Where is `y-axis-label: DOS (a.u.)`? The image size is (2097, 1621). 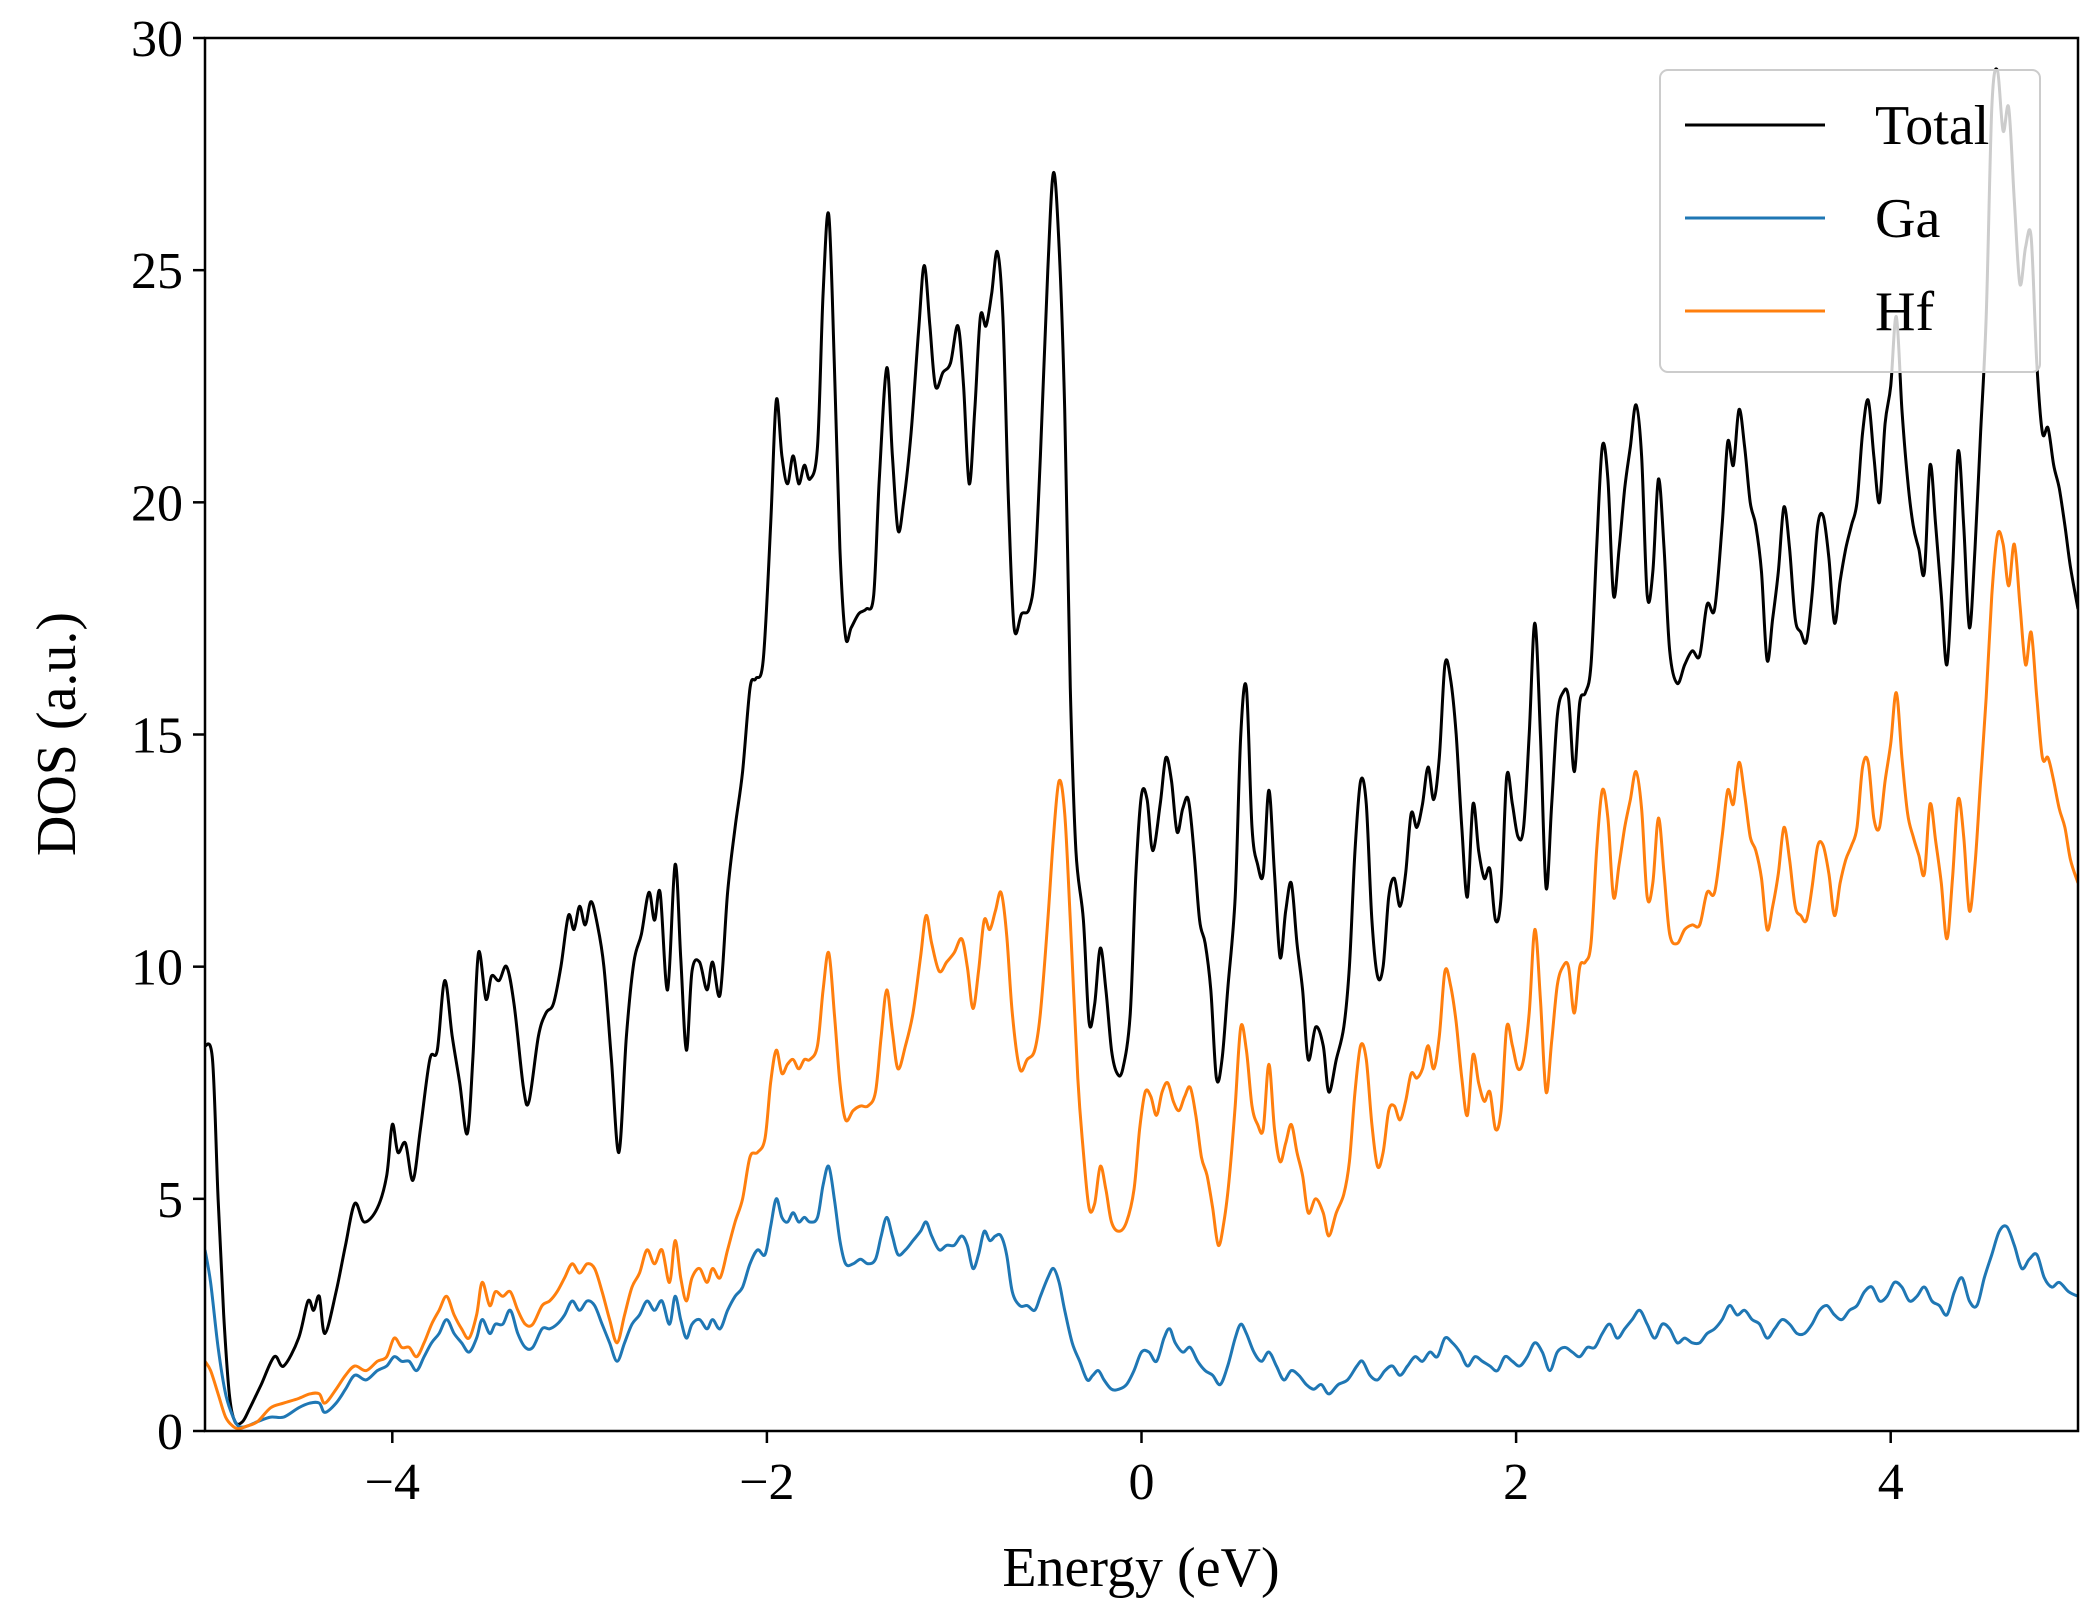 y-axis-label: DOS (a.u.) is located at coordinates (57, 734).